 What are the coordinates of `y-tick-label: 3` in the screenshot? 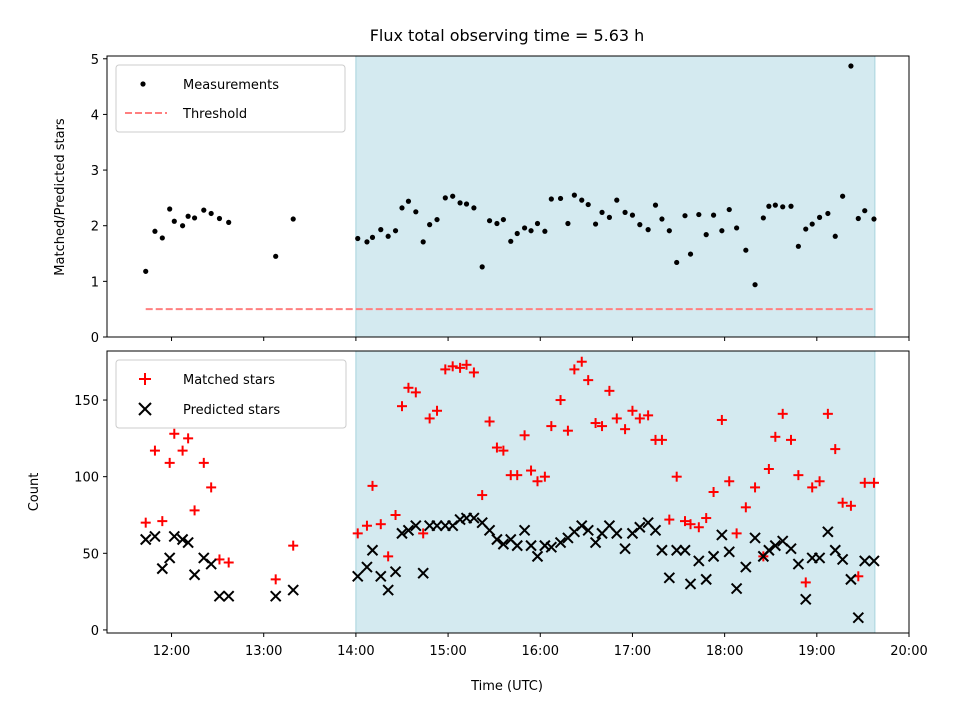 It's located at (95, 171).